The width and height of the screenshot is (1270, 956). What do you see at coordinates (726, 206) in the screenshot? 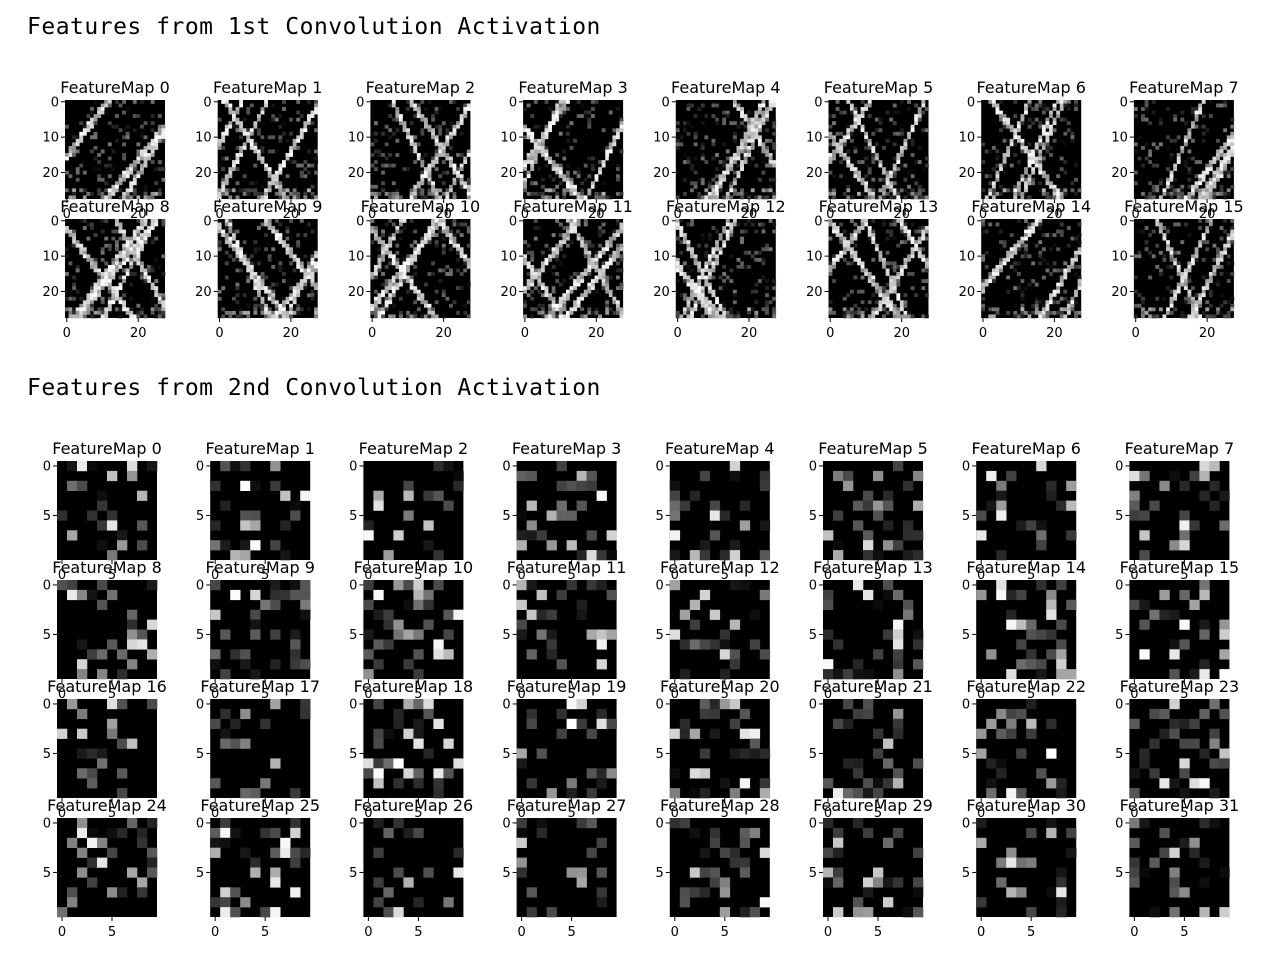
I see `feature-map-title: FeatureMap 12` at bounding box center [726, 206].